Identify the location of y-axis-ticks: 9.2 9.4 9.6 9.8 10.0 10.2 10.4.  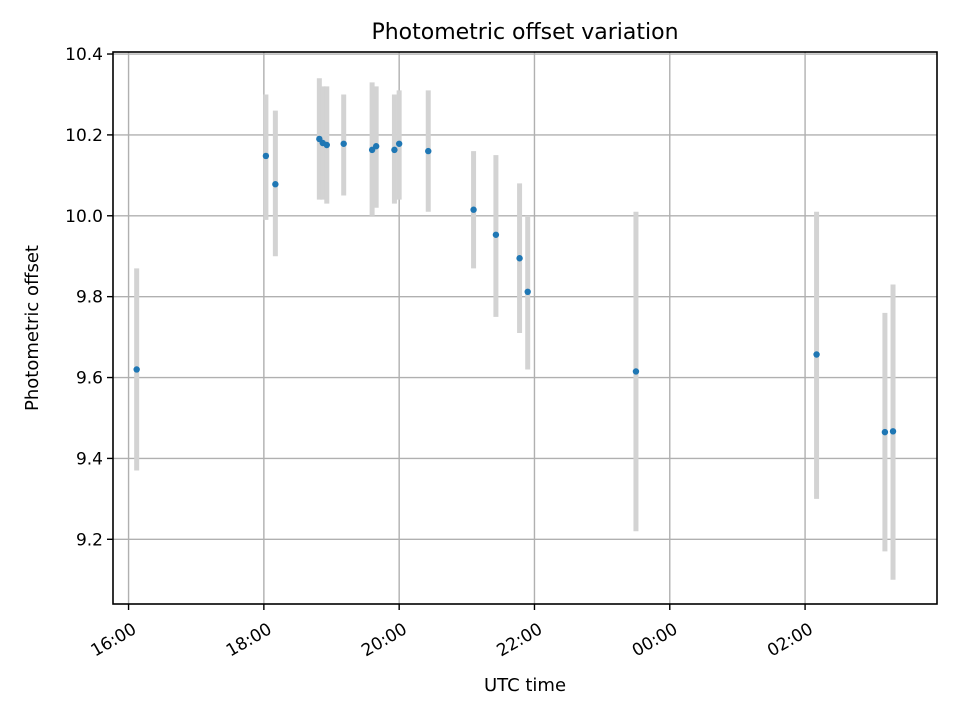
(89, 297).